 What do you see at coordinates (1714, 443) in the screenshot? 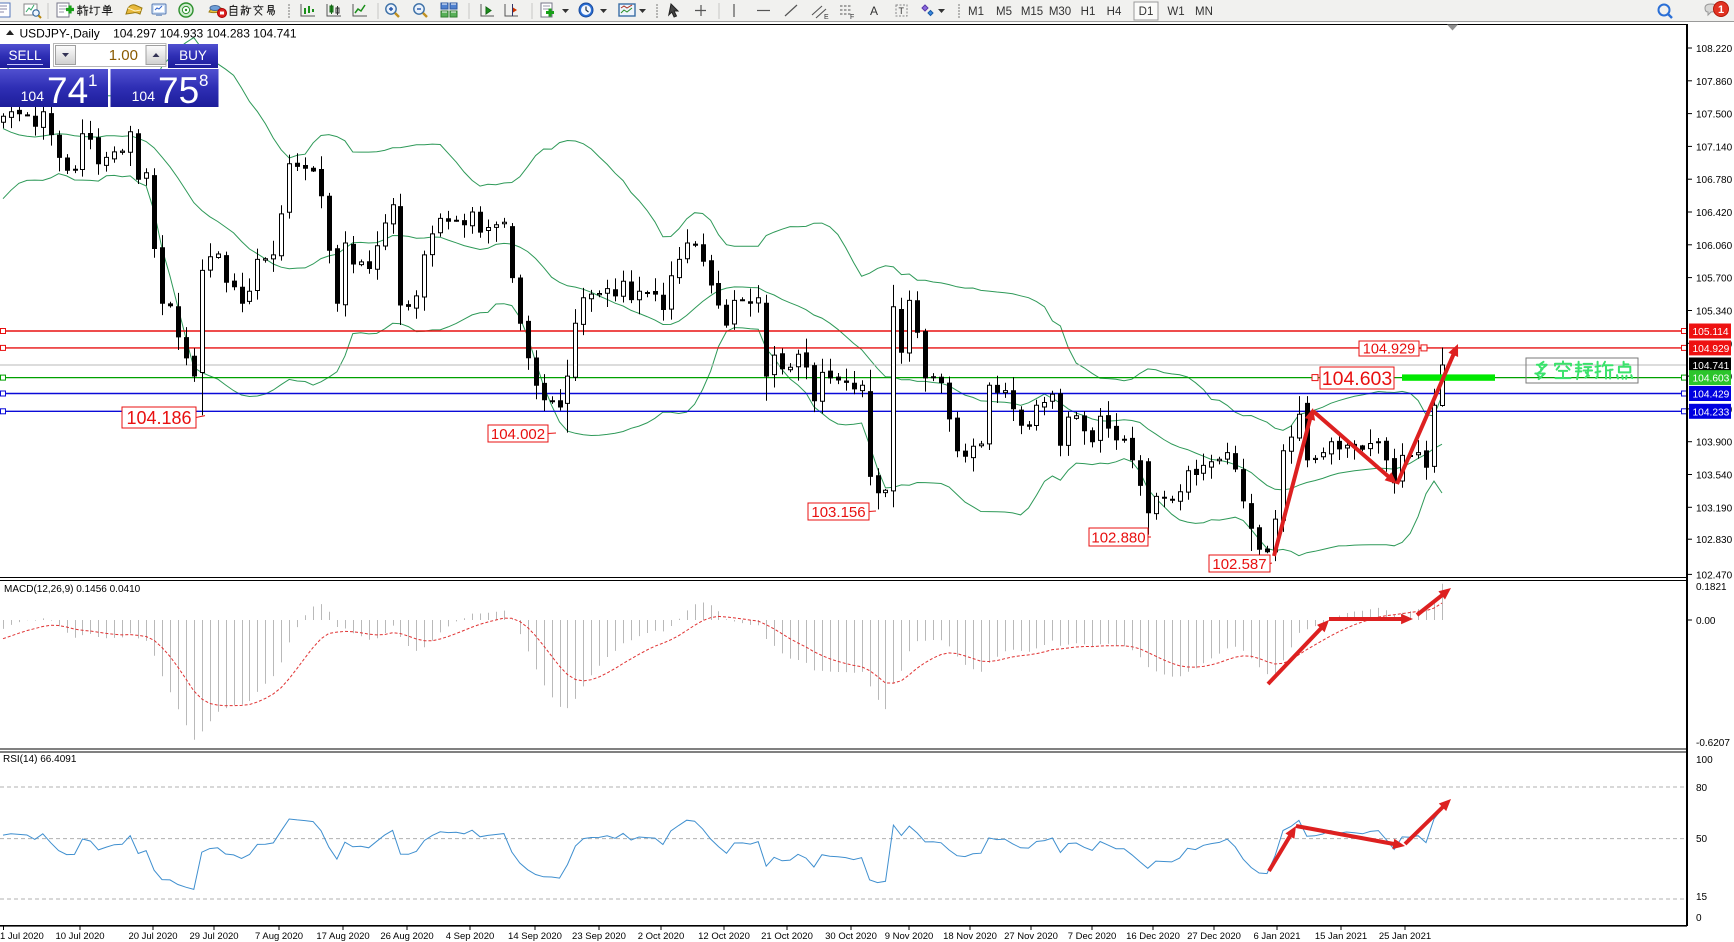
I see `svg-text: 103.900` at bounding box center [1714, 443].